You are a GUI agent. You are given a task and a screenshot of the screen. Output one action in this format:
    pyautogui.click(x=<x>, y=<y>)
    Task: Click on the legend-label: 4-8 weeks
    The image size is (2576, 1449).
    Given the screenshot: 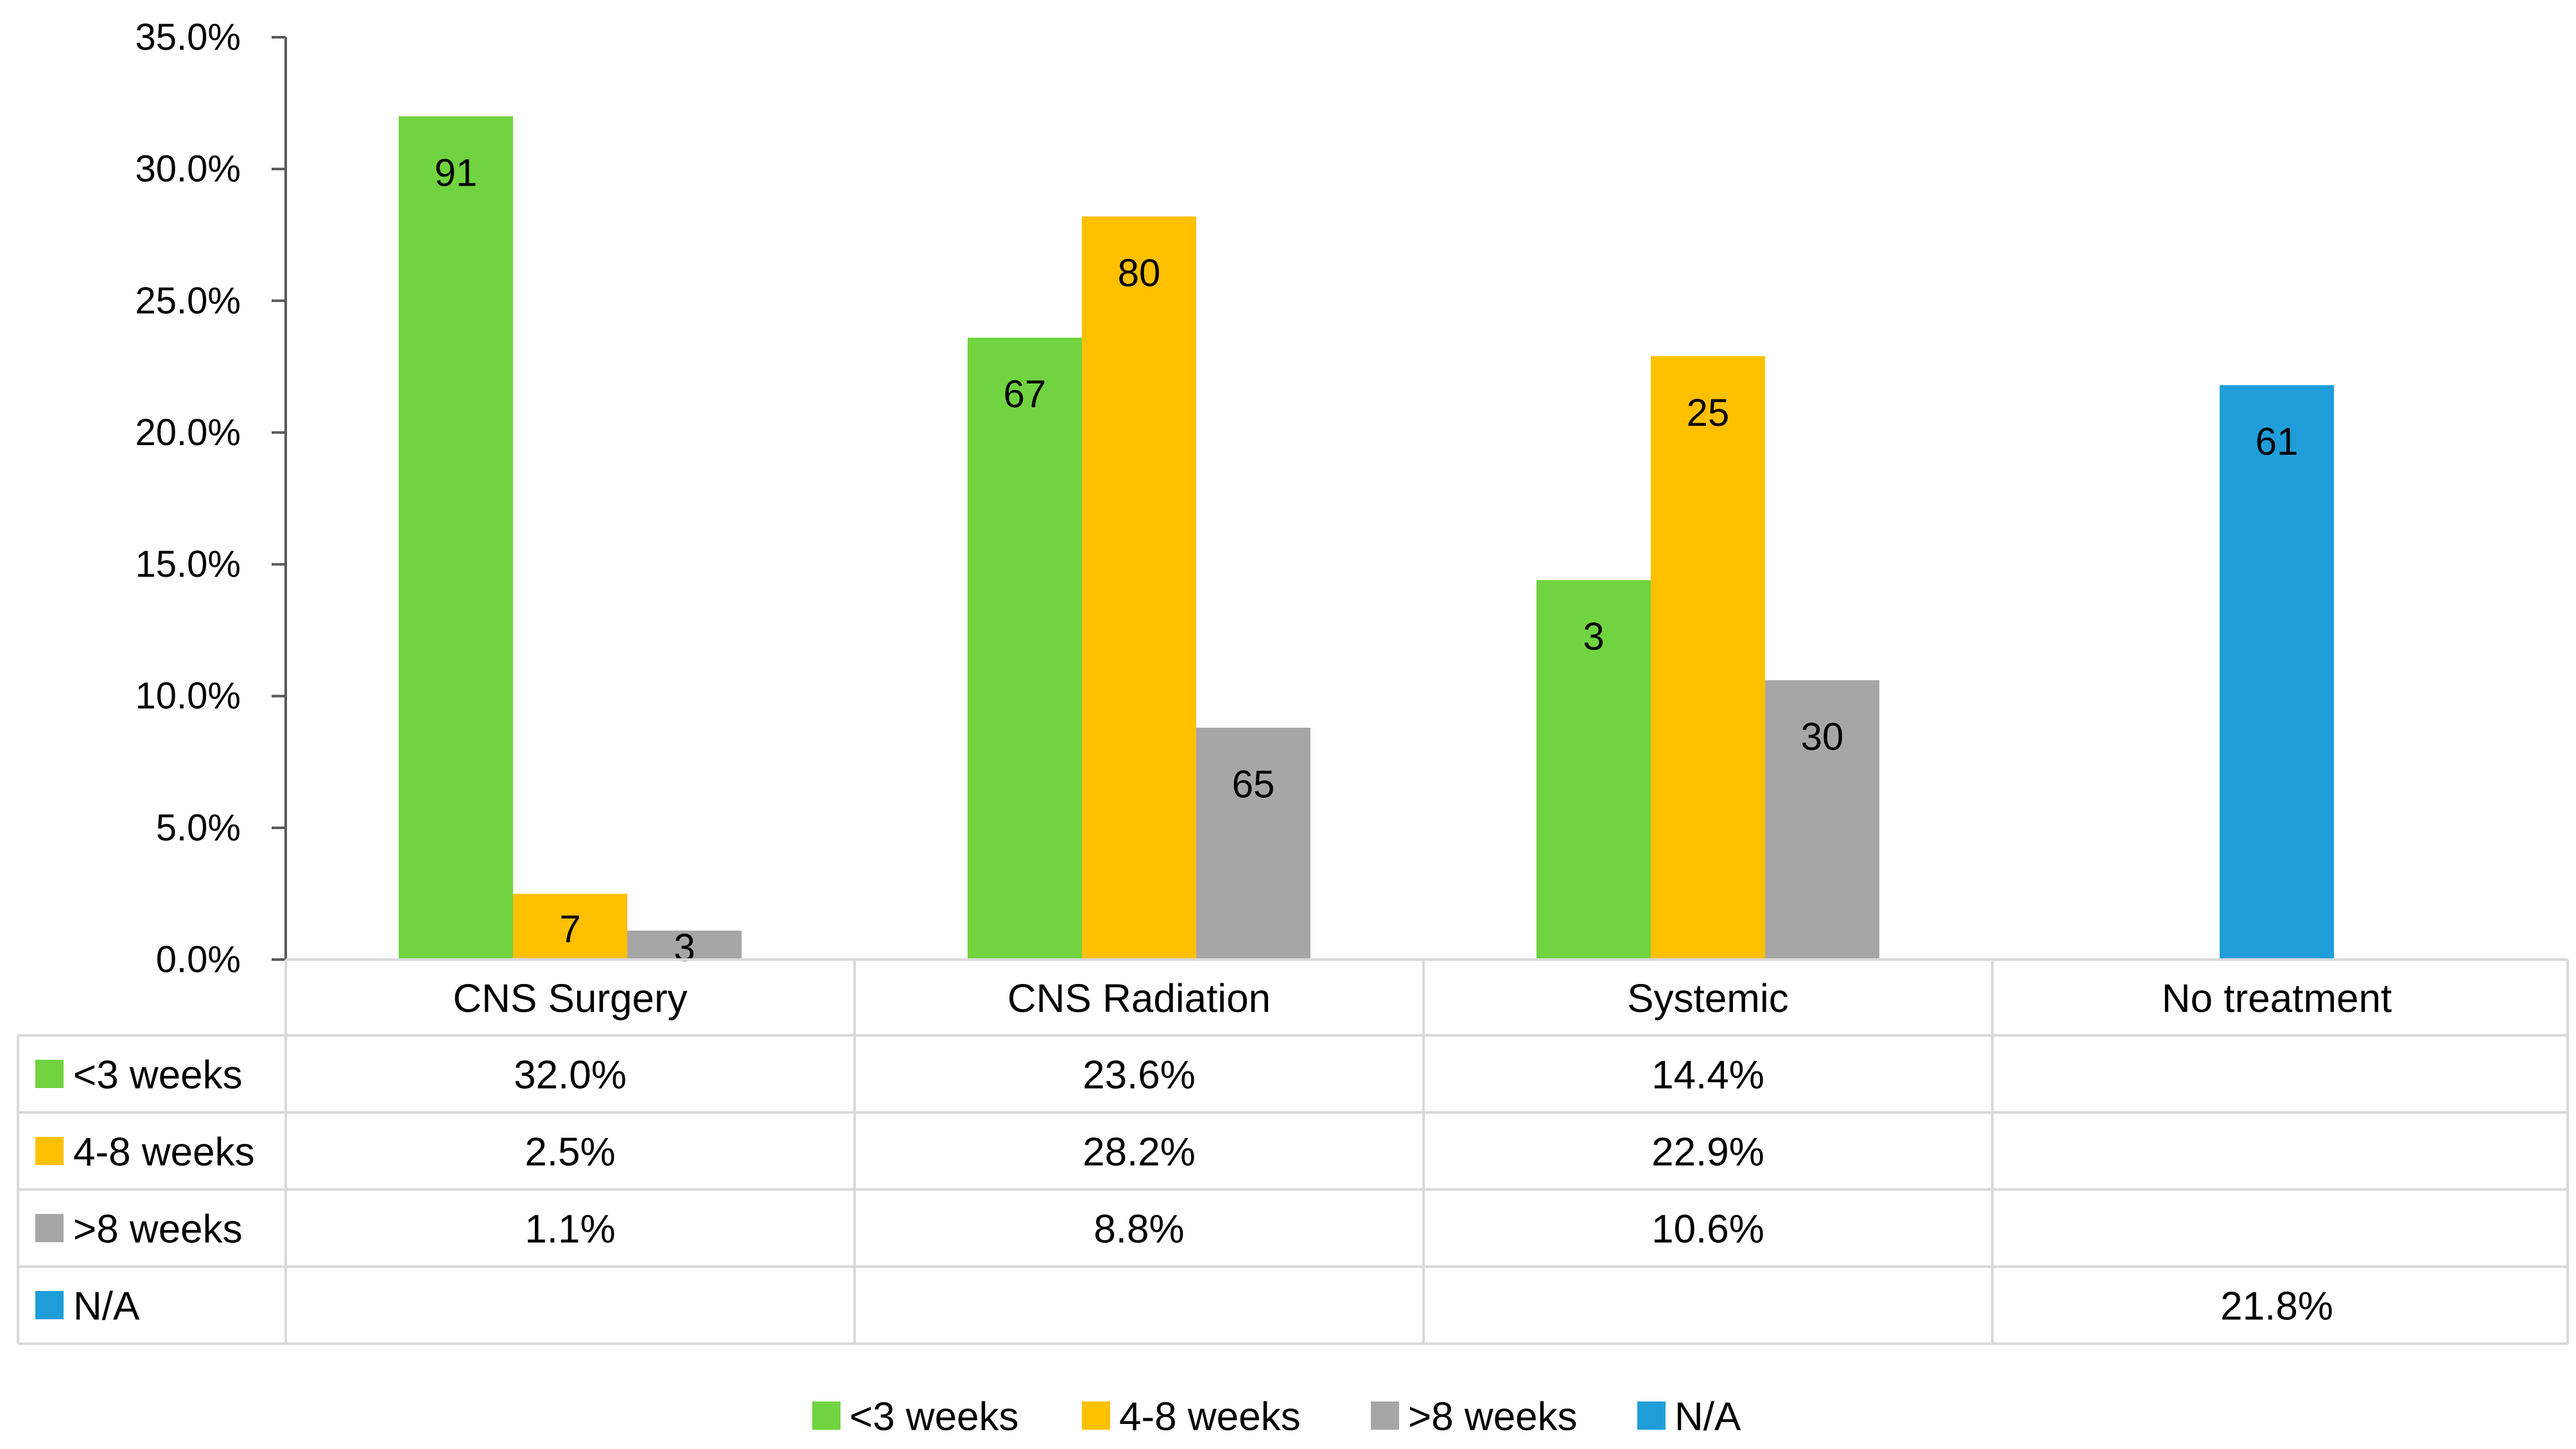 What is the action you would take?
    pyautogui.click(x=1210, y=1417)
    